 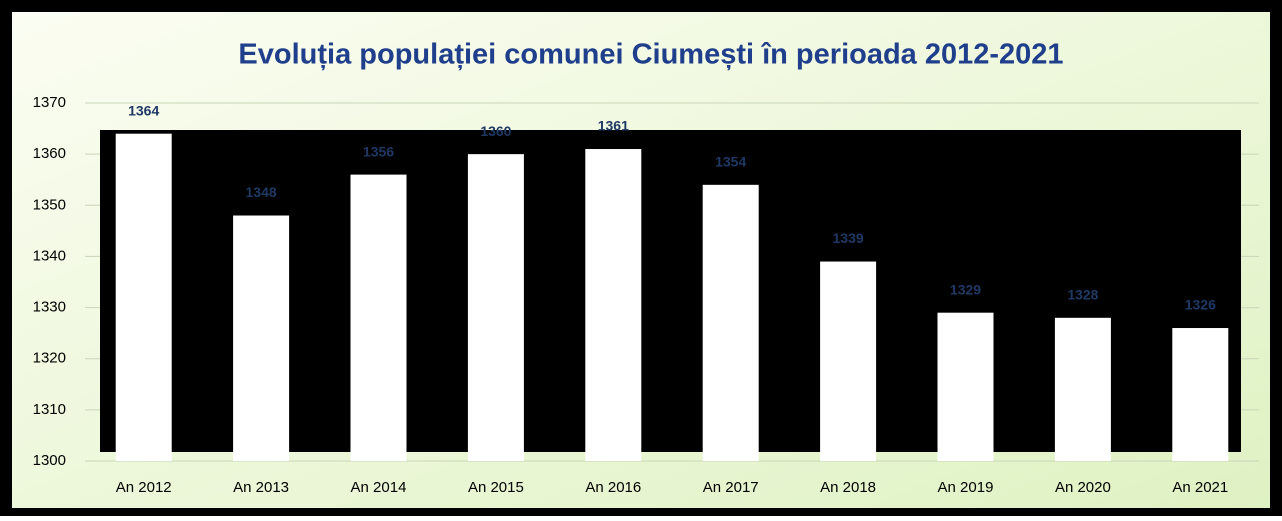 What do you see at coordinates (49, 460) in the screenshot?
I see `y-tick-label: 1300` at bounding box center [49, 460].